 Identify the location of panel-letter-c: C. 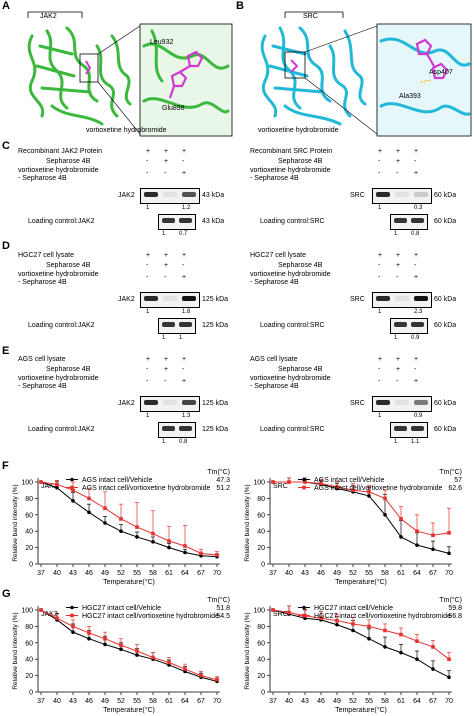
(6, 146).